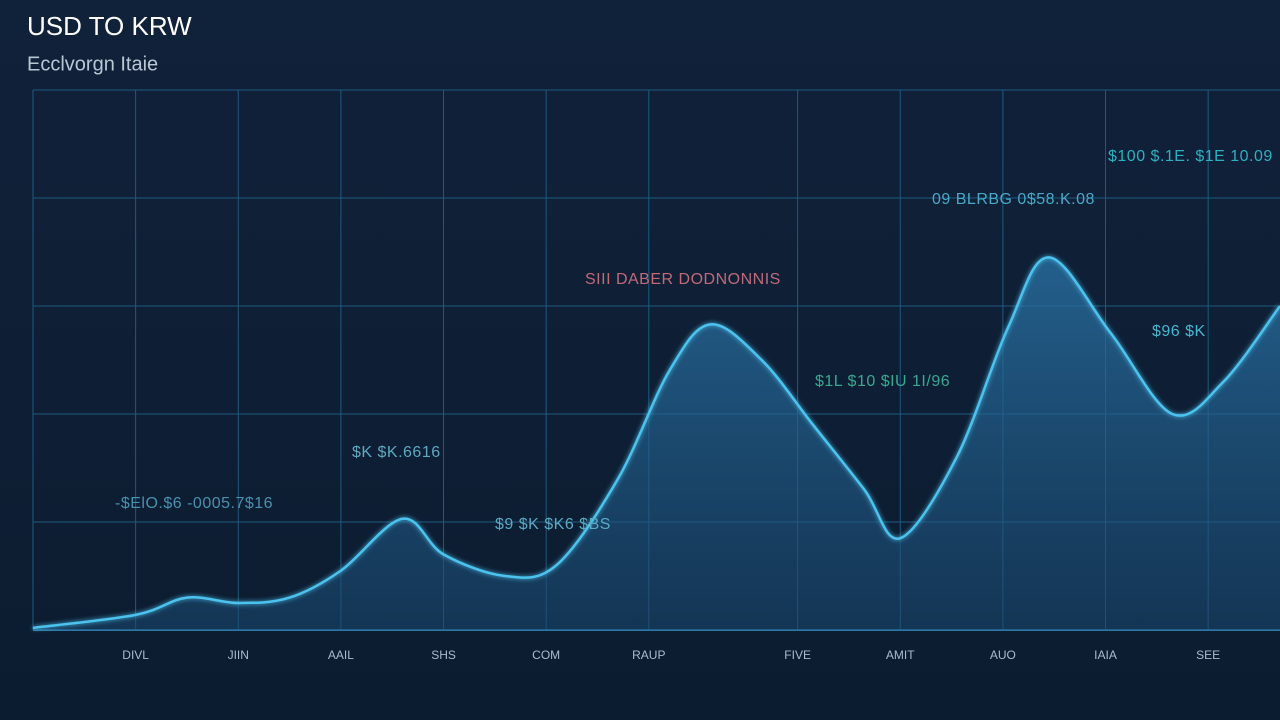 This screenshot has height=720, width=1280. Describe the element at coordinates (135, 655) in the screenshot. I see `x-tick-label: DIVL` at that location.